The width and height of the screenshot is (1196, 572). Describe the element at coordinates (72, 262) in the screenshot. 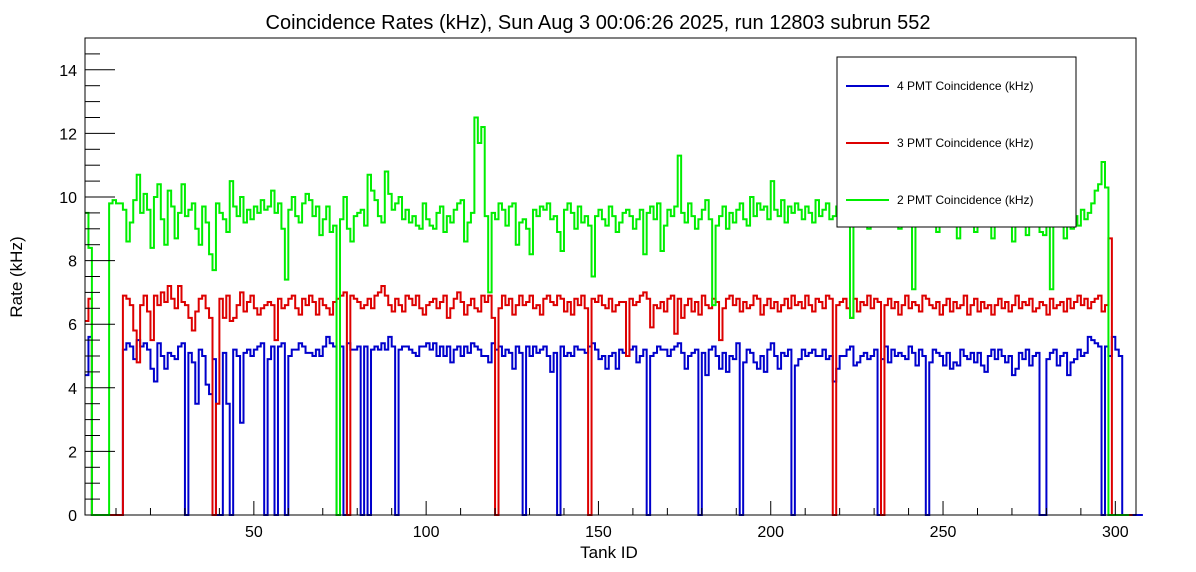

I see `y-tick-label: 8` at that location.